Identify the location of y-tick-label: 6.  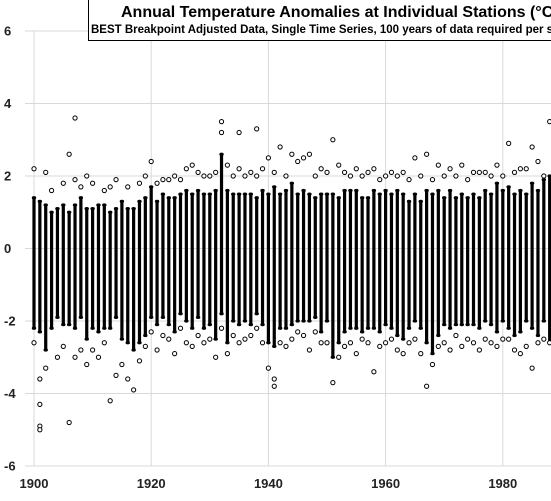
(7, 31).